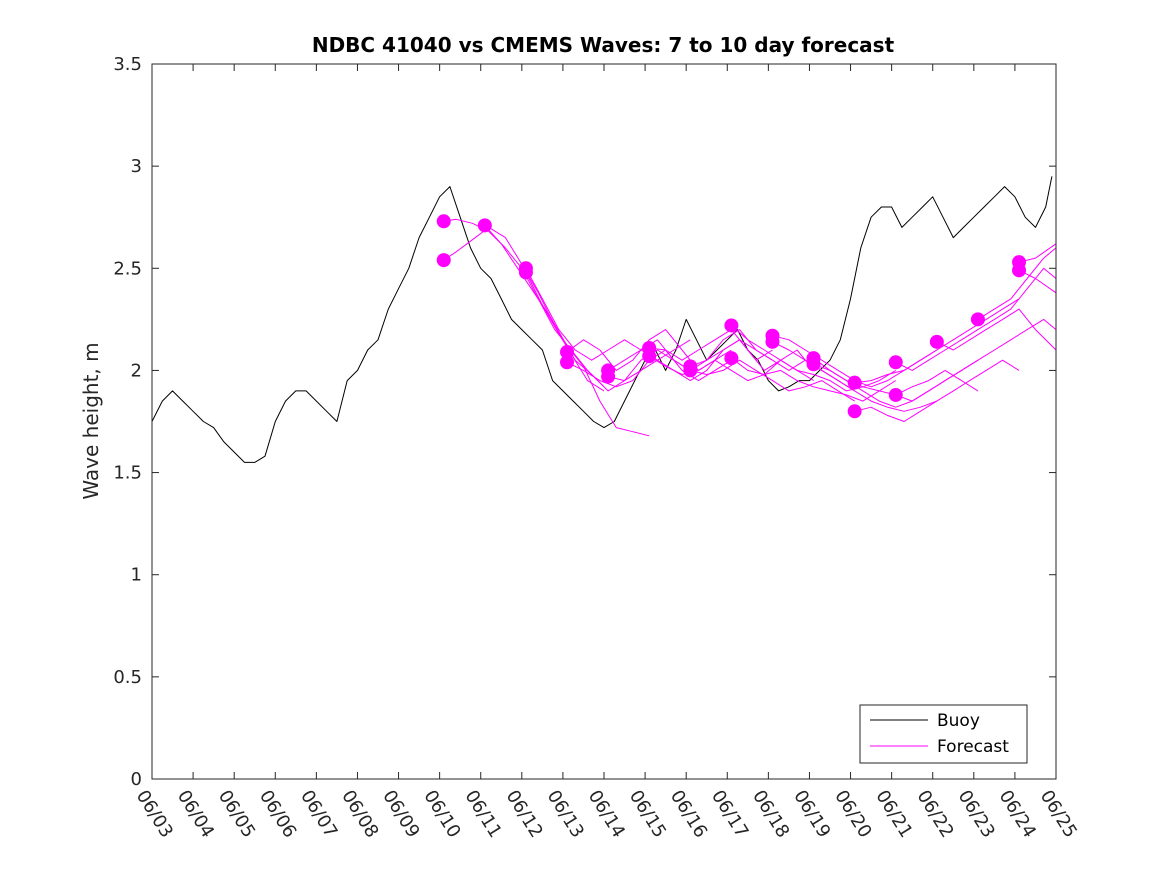 The height and width of the screenshot is (879, 1167). I want to click on x-tick-label: 06/06, so click(277, 814).